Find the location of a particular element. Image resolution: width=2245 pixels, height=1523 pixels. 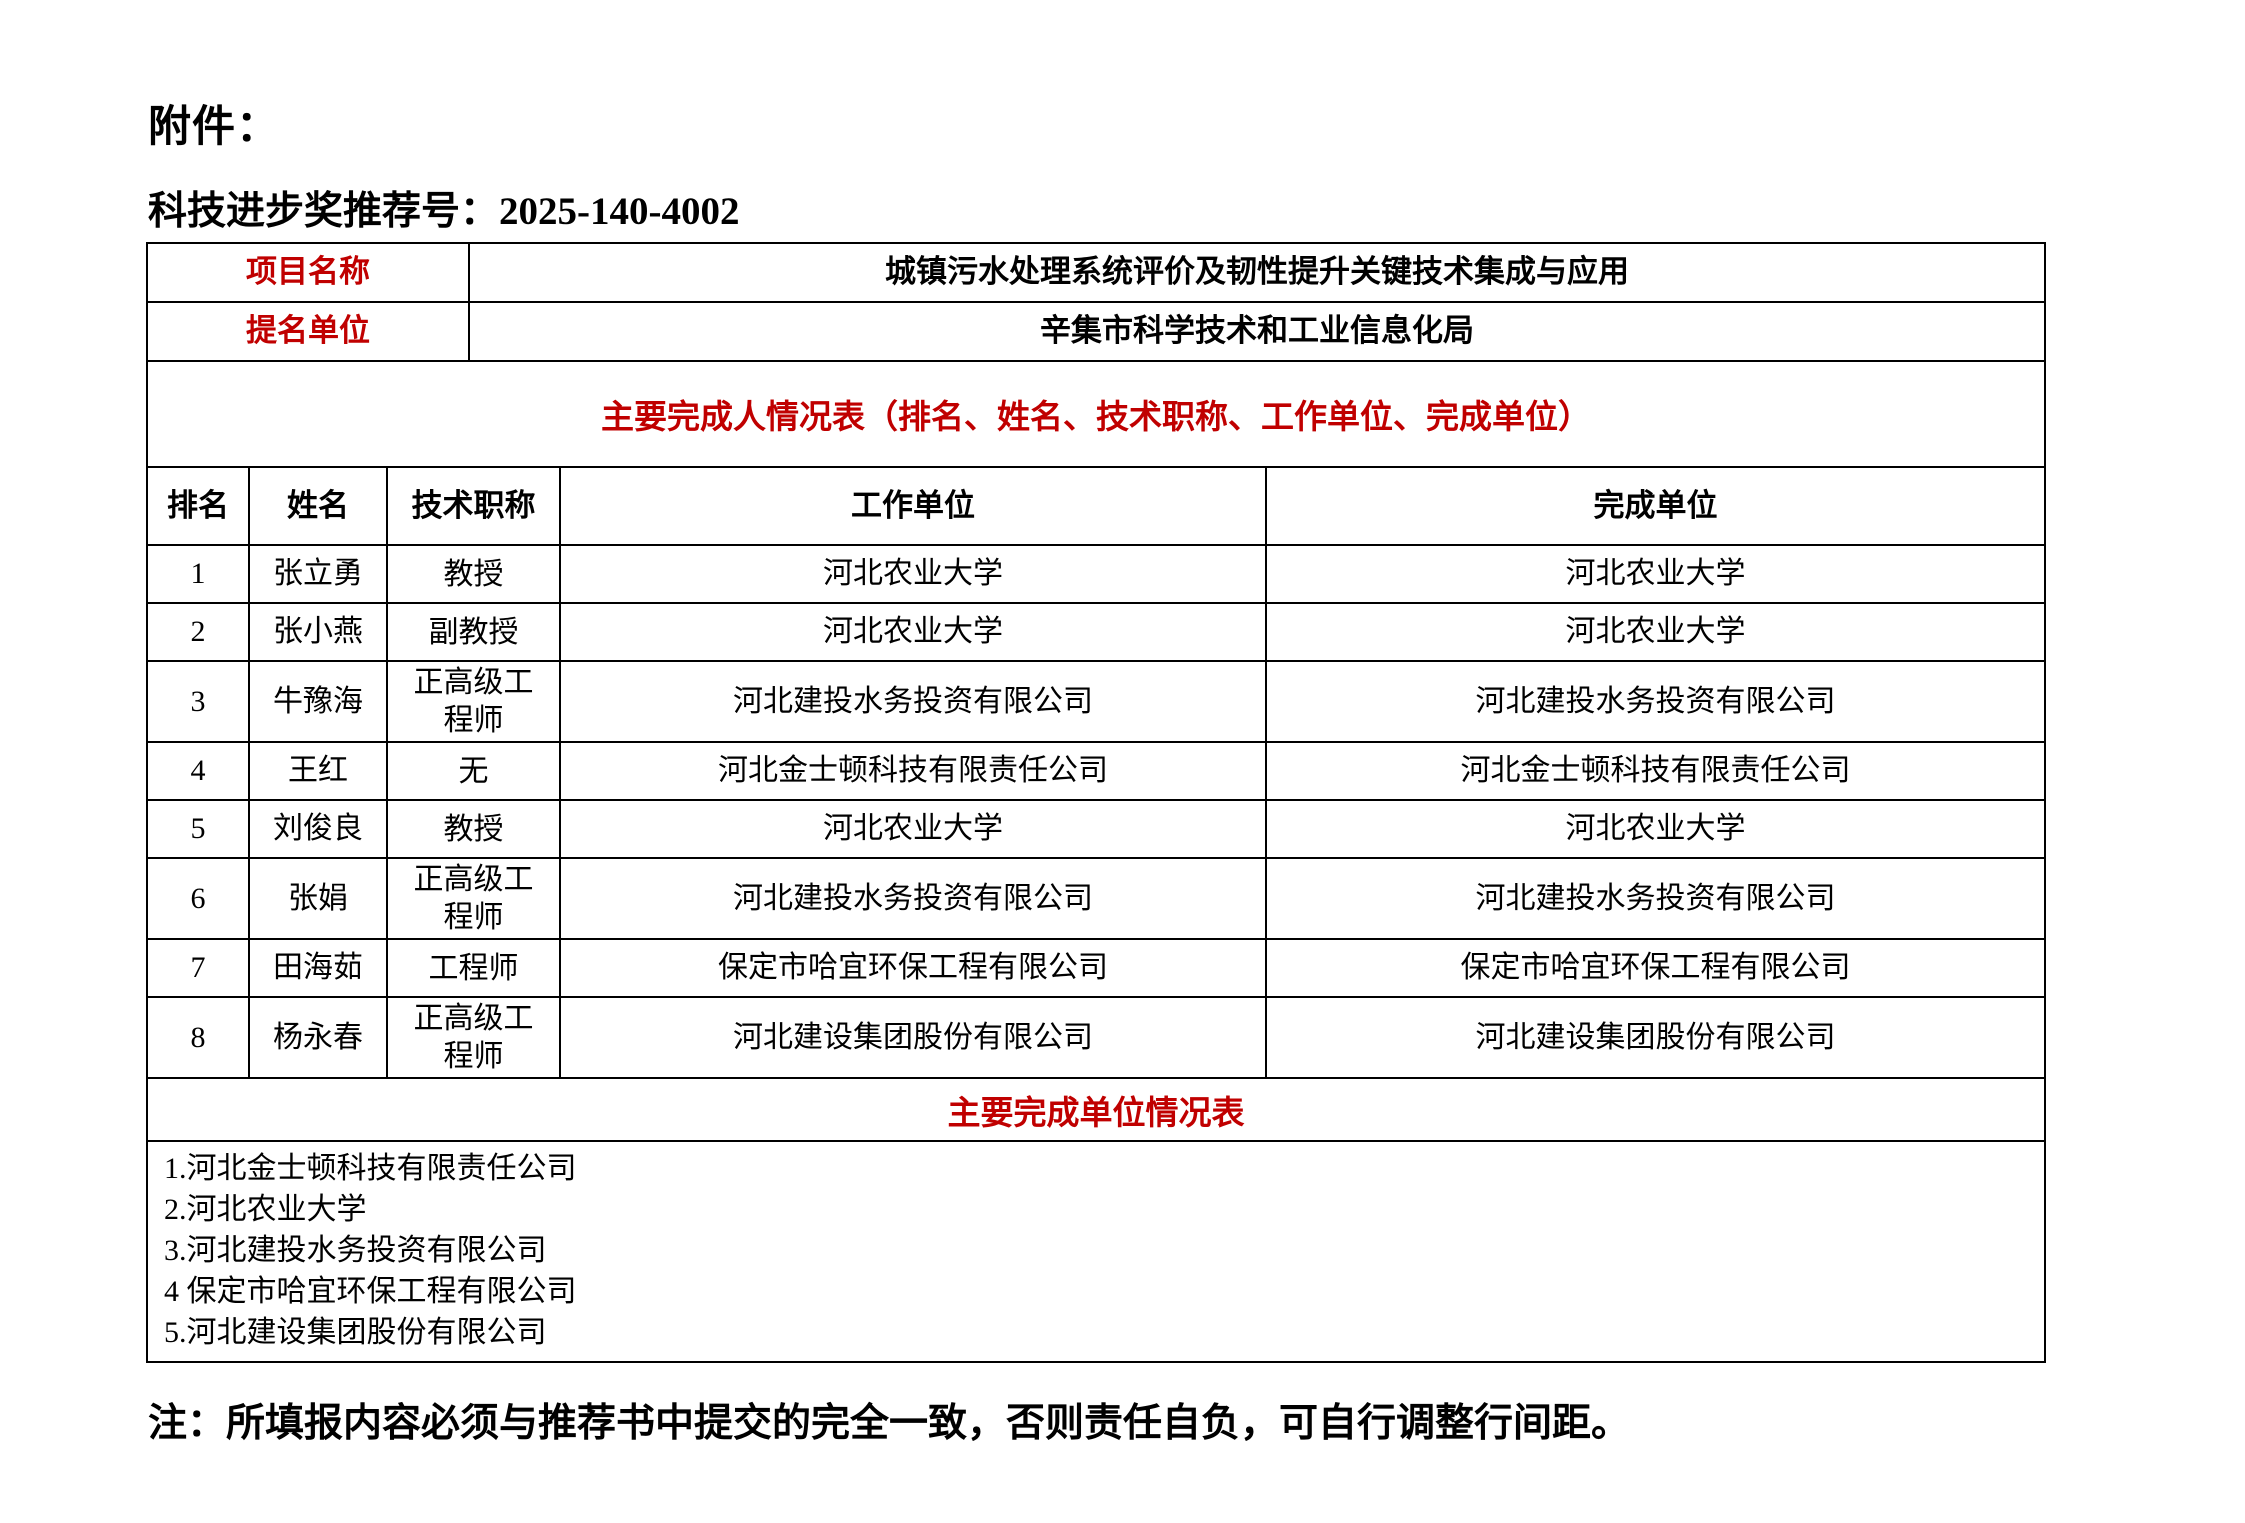

rank-cell: 7 is located at coordinates (198, 968).